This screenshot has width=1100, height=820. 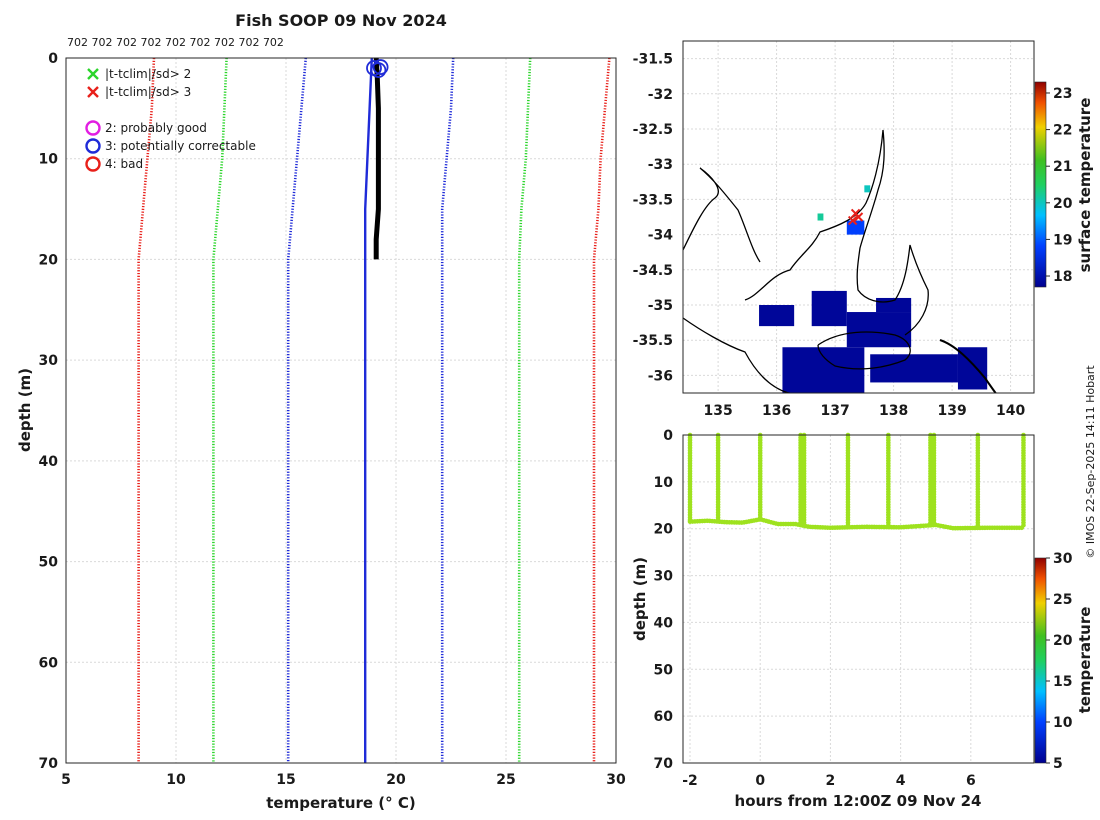 What do you see at coordinates (176, 780) in the screenshot?
I see `profile-xtick-label: 10` at bounding box center [176, 780].